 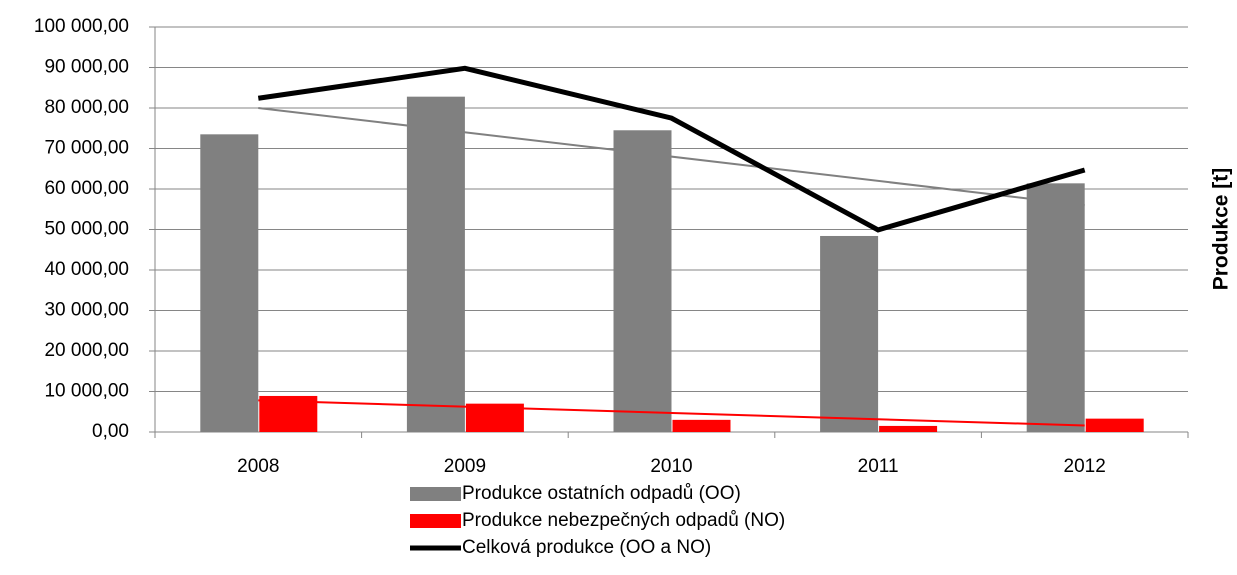 I want to click on y-axis-title: Produkce [t], so click(x=1221, y=229).